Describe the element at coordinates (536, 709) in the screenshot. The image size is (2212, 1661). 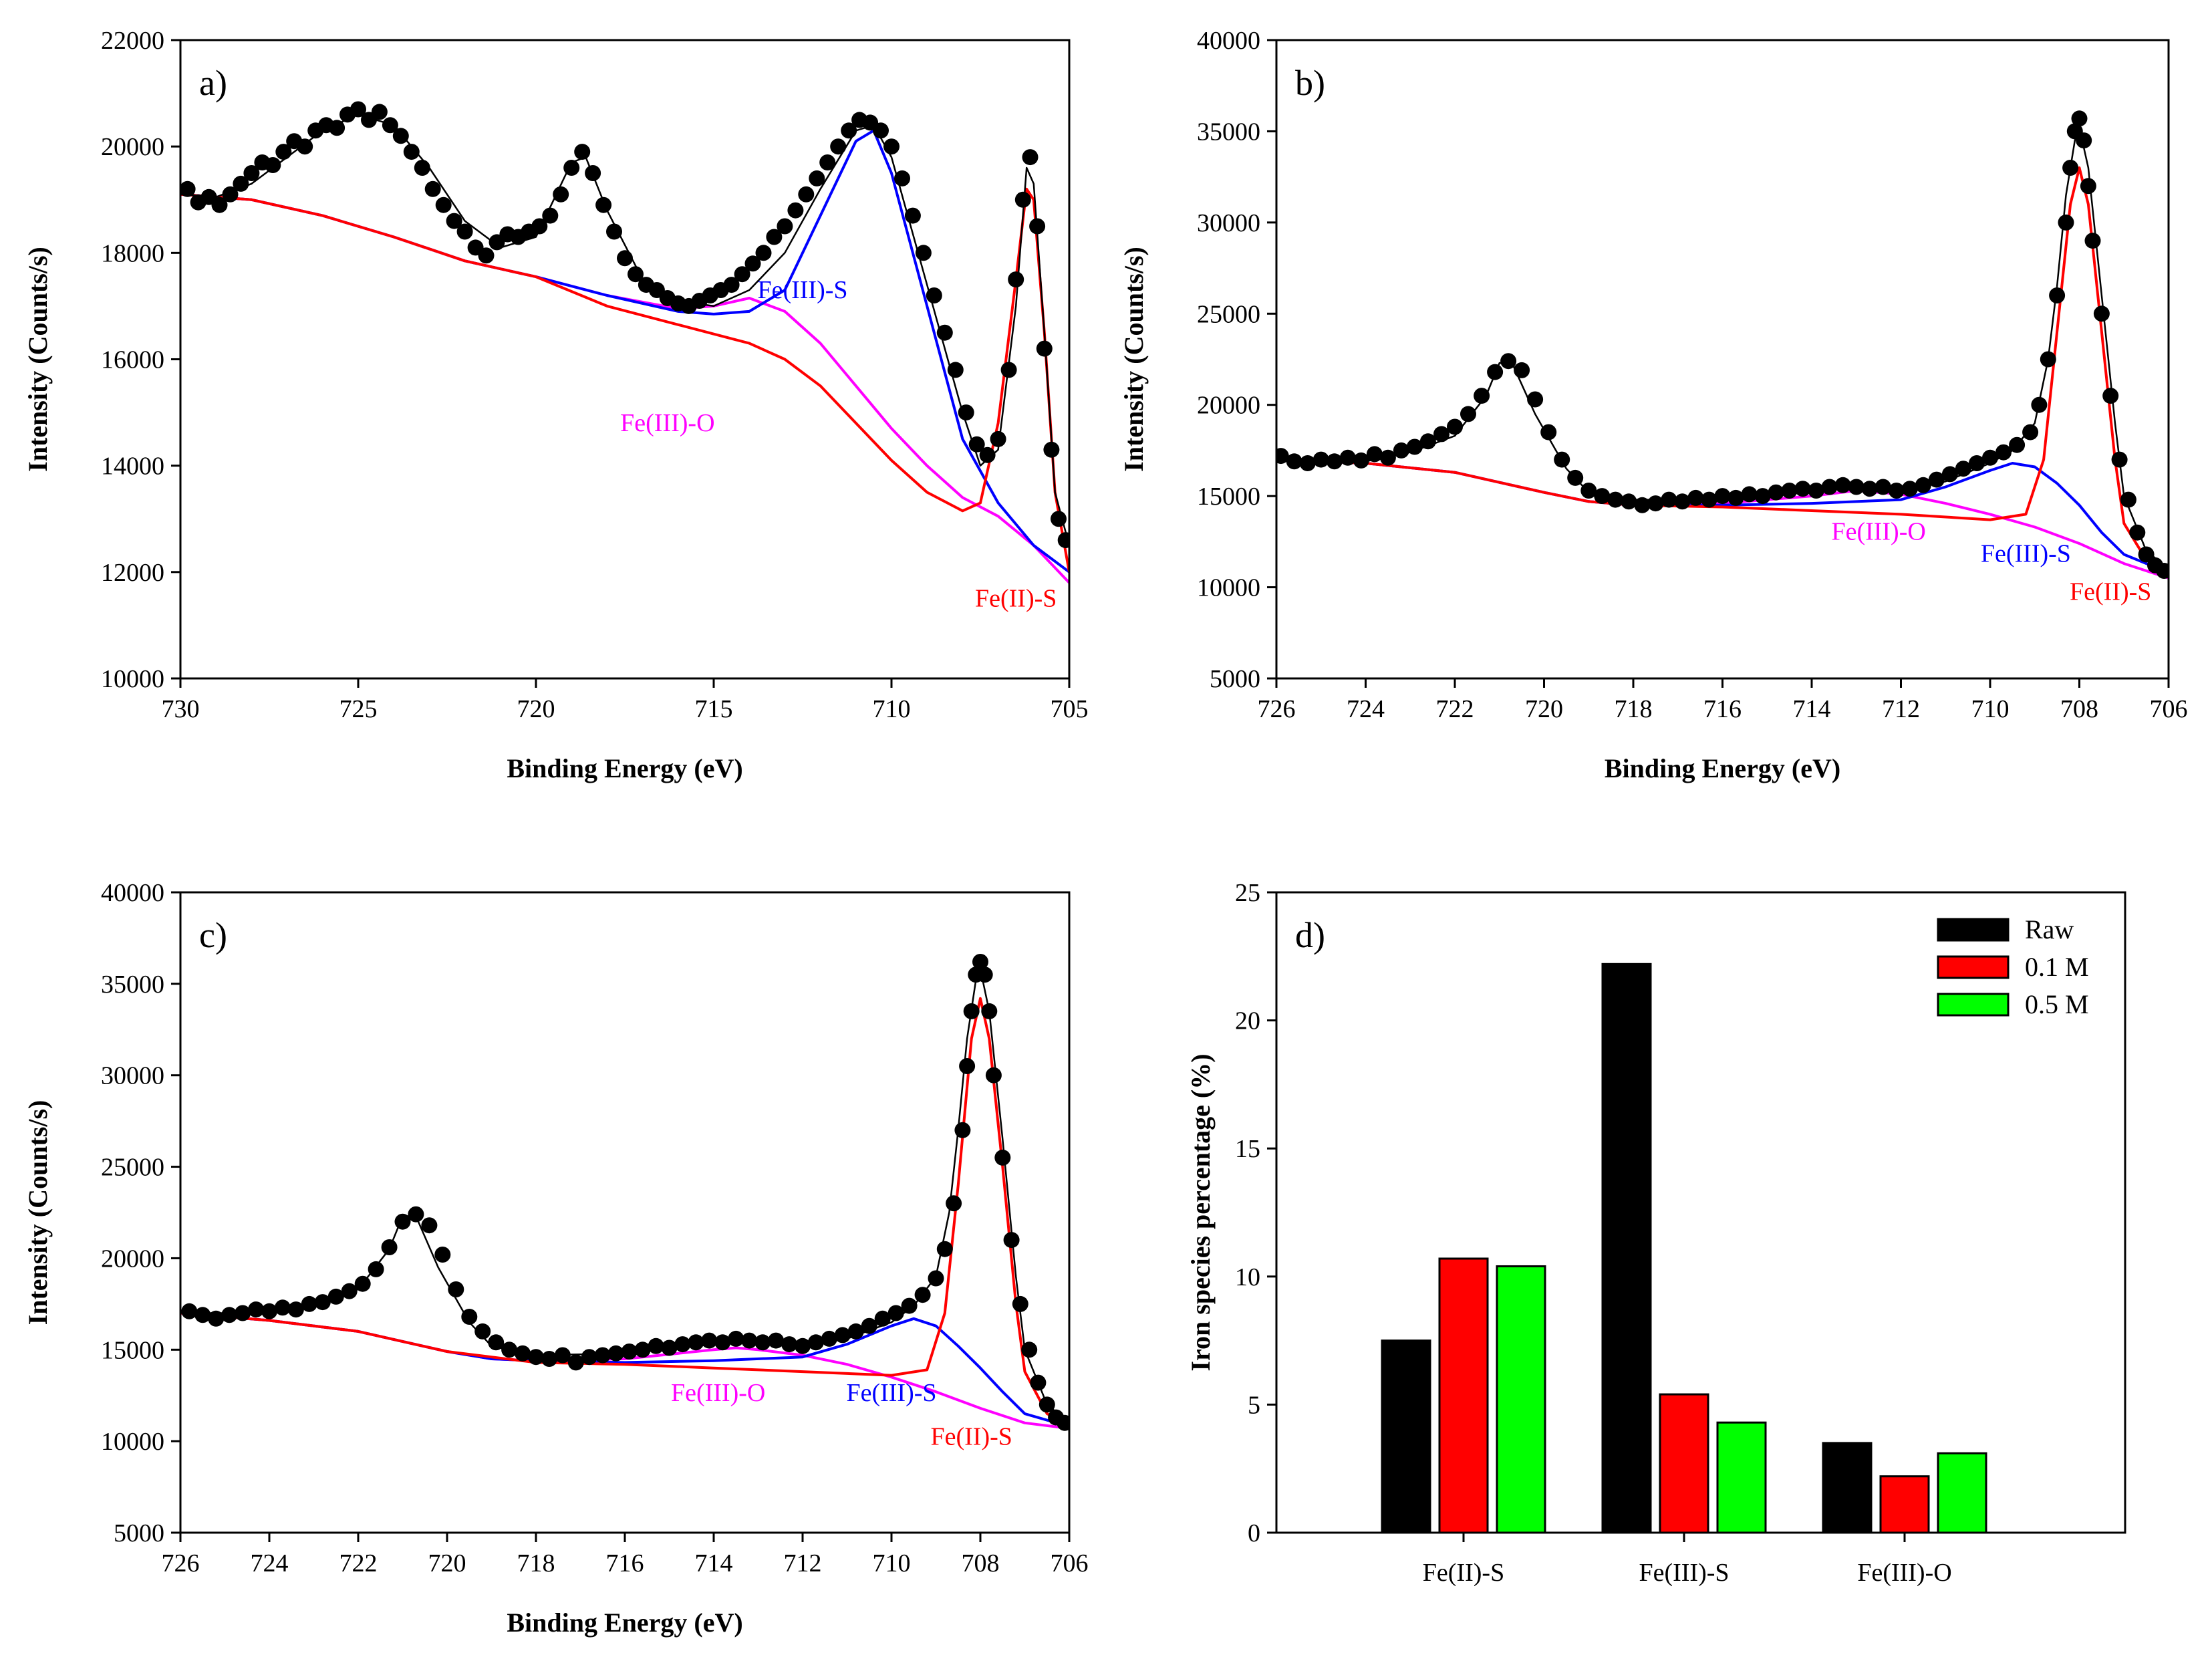
I see `x-tick-label: 720` at that location.